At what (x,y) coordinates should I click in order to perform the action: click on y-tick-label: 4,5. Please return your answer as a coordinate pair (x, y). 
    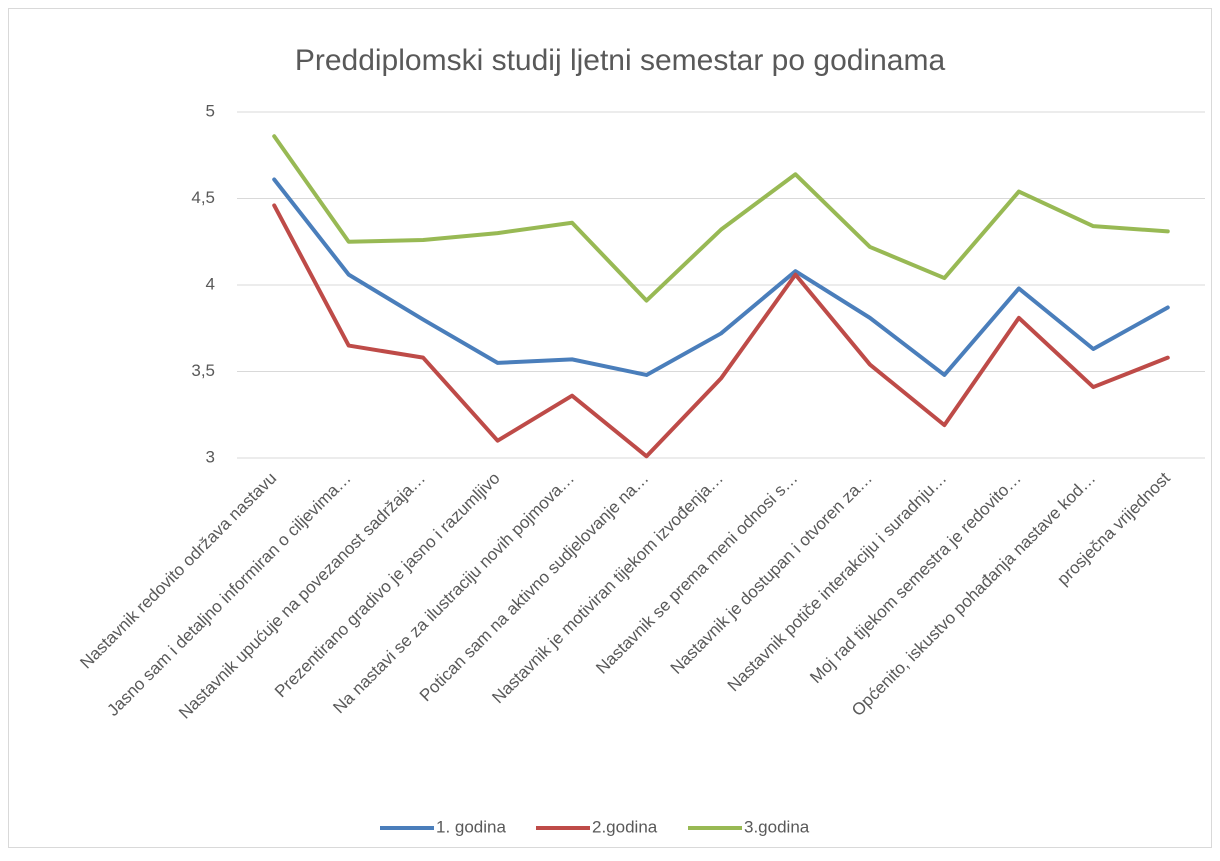
    Looking at the image, I should click on (203, 197).